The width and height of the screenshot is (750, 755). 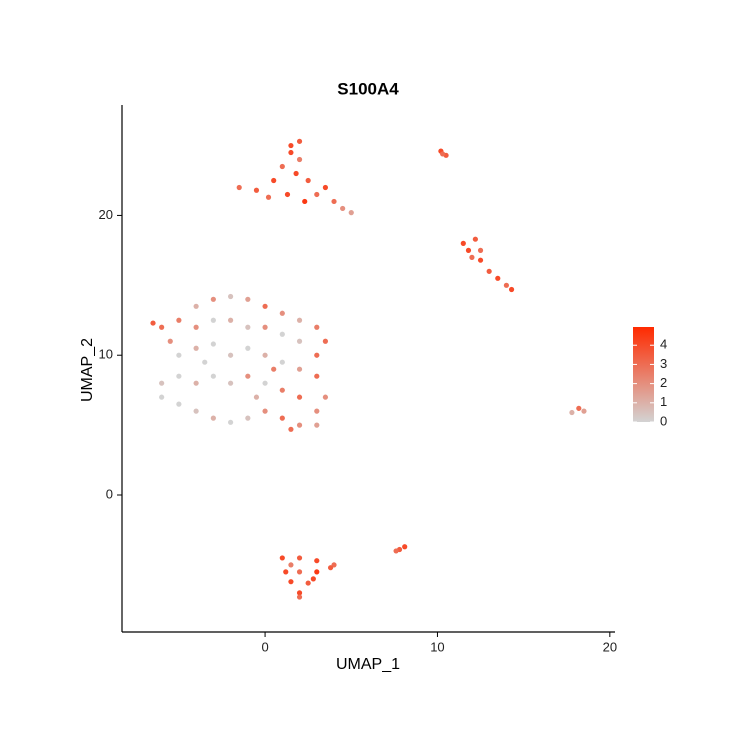 I want to click on y-tick-label: 0, so click(x=109, y=493).